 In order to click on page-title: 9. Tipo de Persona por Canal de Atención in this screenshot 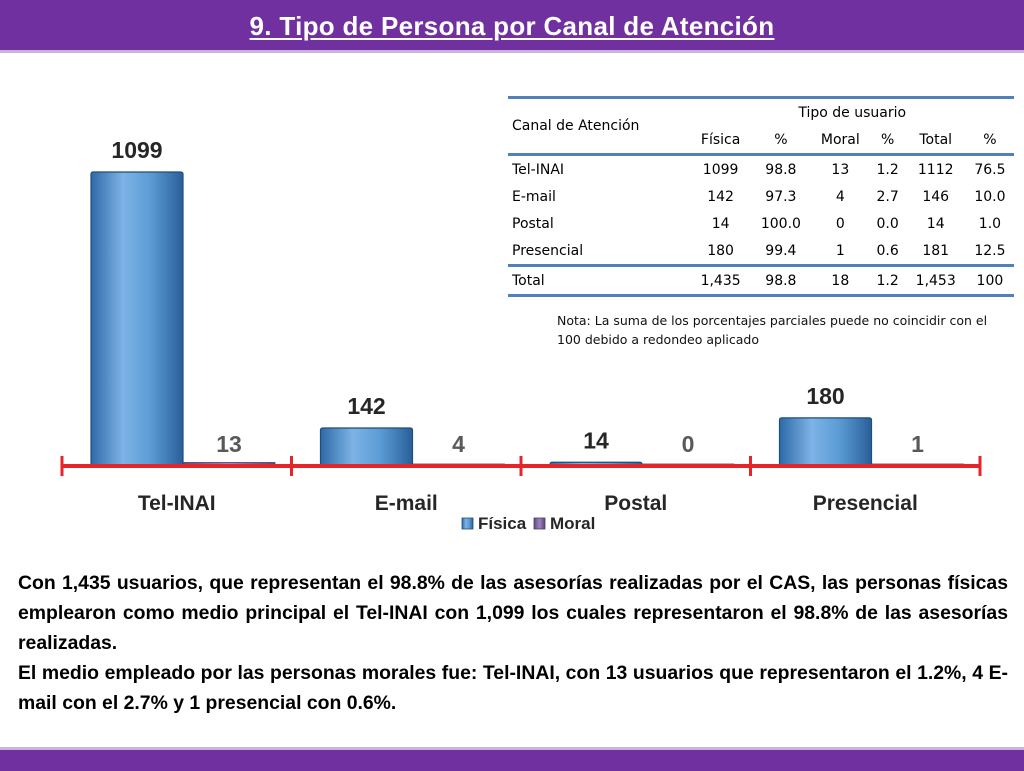, I will do `click(512, 26)`.